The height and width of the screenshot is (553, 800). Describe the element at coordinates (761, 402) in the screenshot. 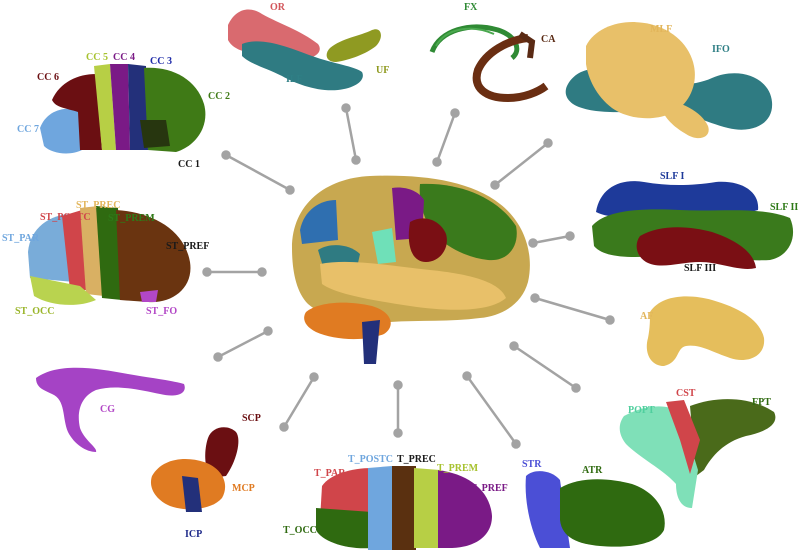

I see `label-fpt: FPT` at that location.